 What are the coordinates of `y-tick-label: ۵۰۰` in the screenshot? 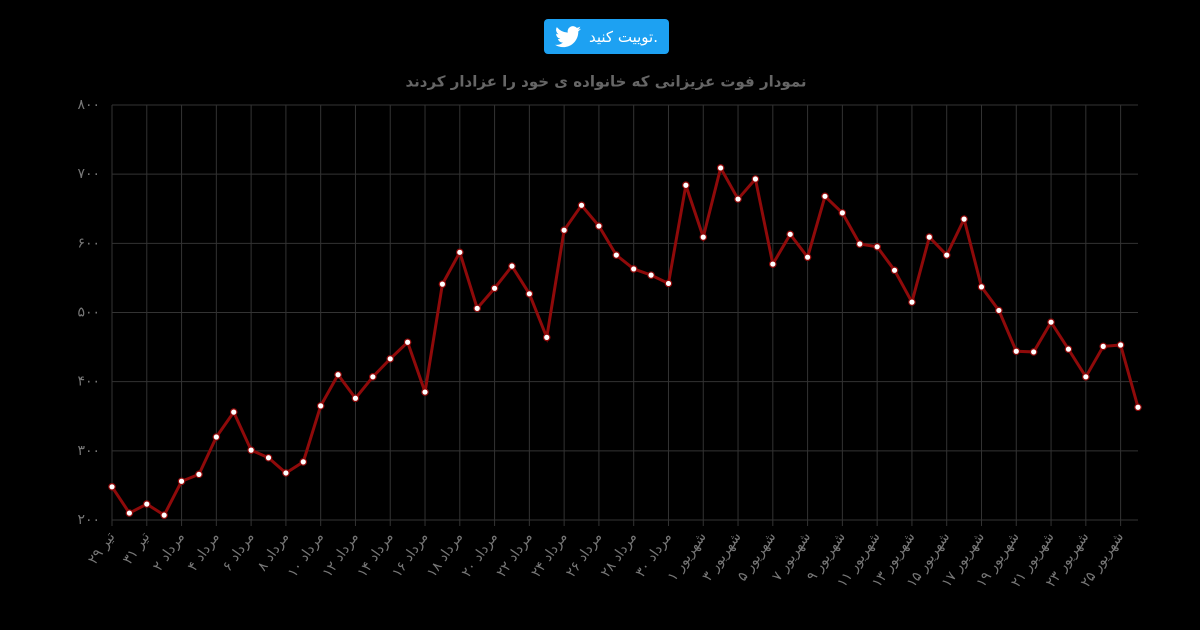 It's located at (88, 313).